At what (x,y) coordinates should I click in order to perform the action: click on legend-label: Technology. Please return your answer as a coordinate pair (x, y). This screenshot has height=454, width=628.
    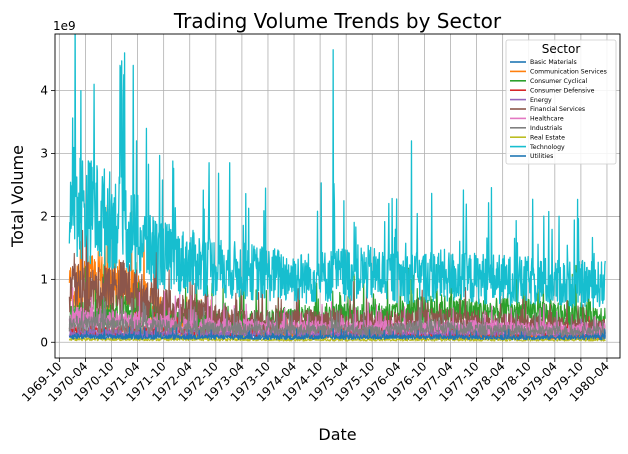
    Looking at the image, I should click on (547, 147).